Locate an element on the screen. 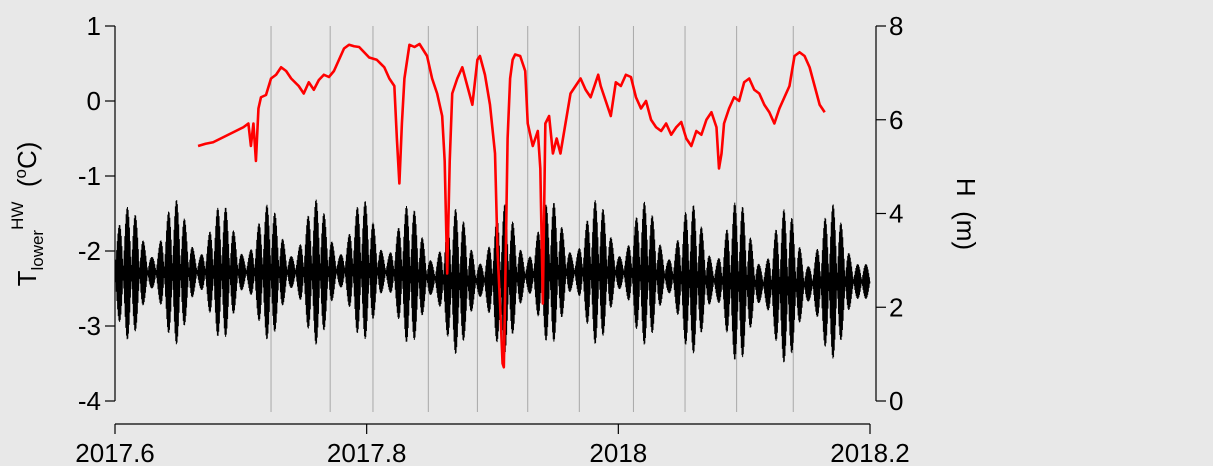 The width and height of the screenshot is (1213, 466). x-tick-label: 2018 is located at coordinates (618, 452).